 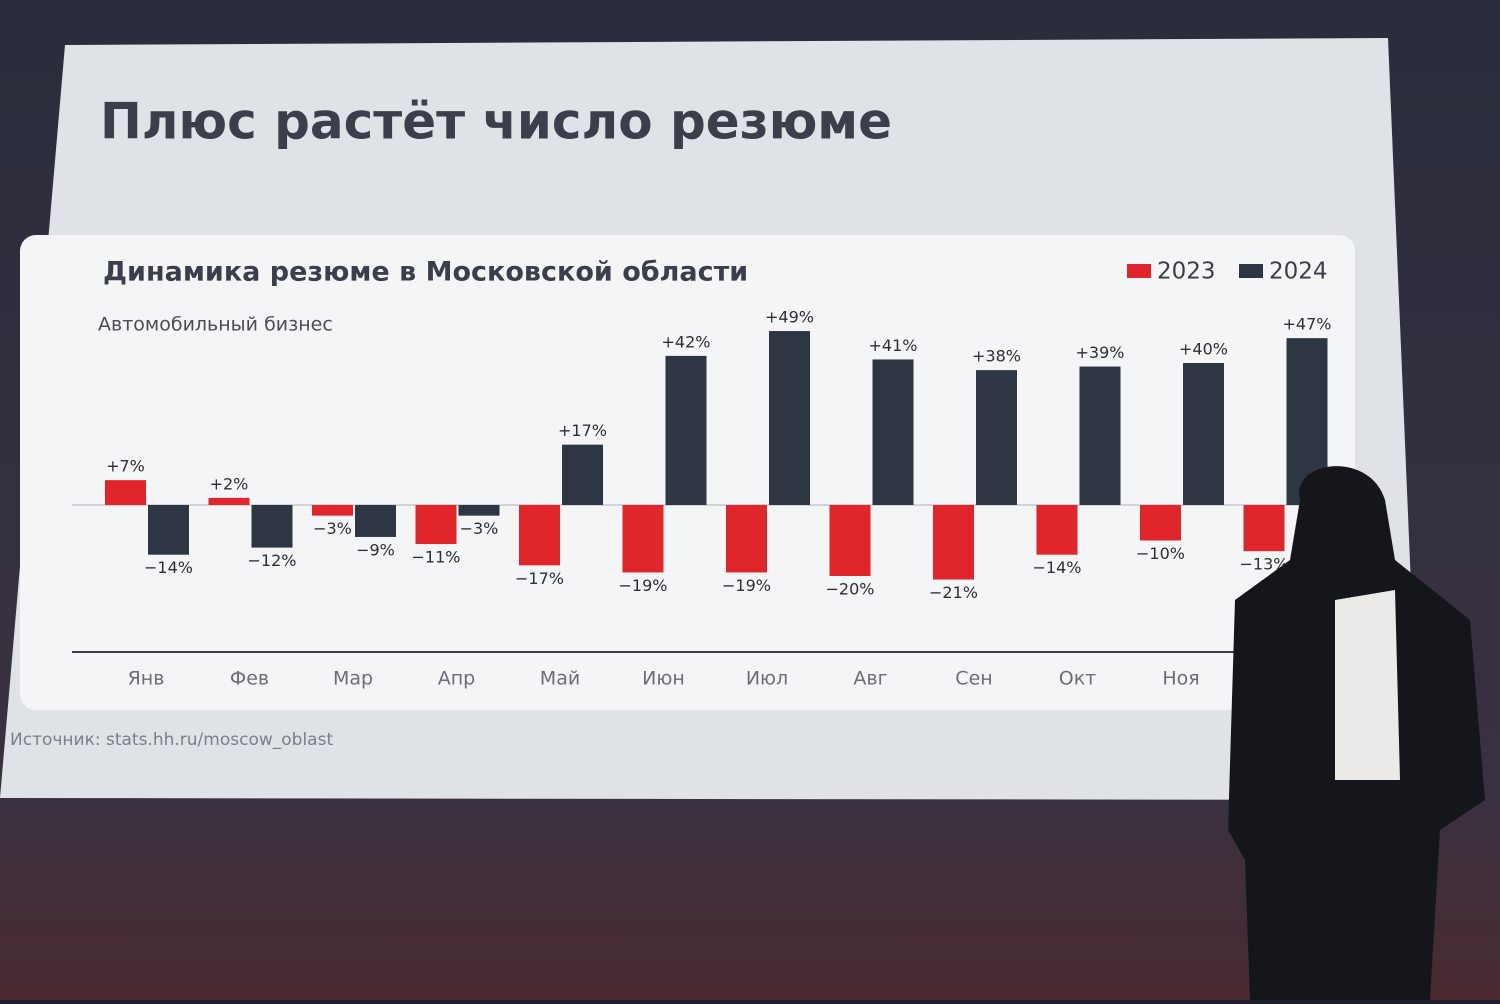 I want to click on value-label: +39%, so click(x=1100, y=352).